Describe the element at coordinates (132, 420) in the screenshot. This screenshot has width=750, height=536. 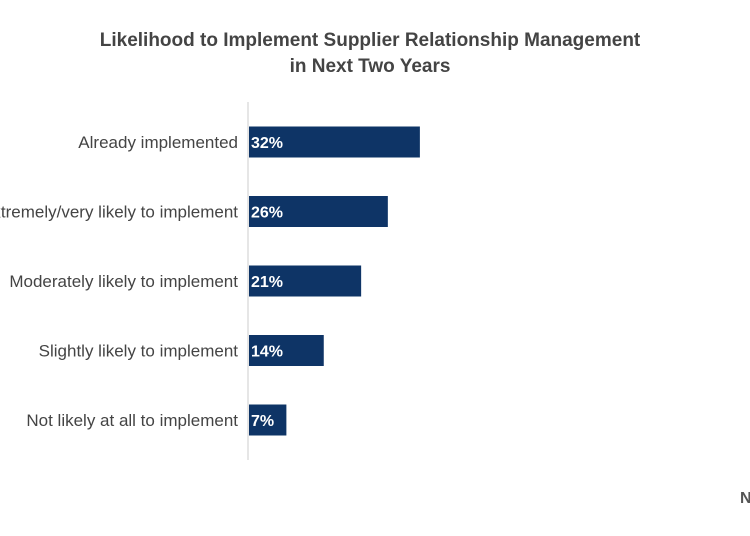
I see `category-label: Not likely at all to implement` at that location.